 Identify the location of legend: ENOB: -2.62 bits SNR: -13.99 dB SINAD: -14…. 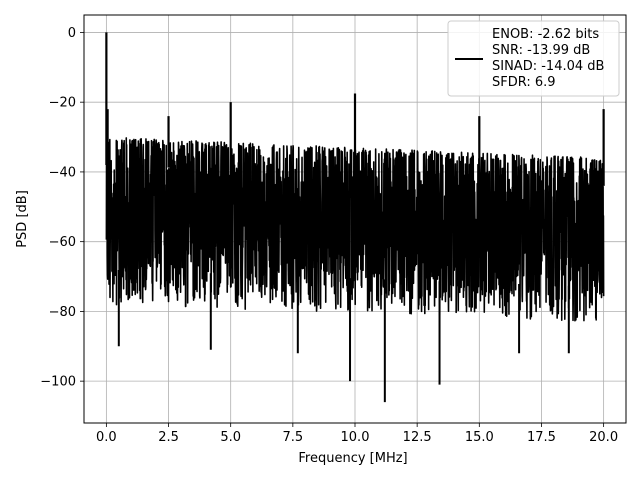
(533, 58).